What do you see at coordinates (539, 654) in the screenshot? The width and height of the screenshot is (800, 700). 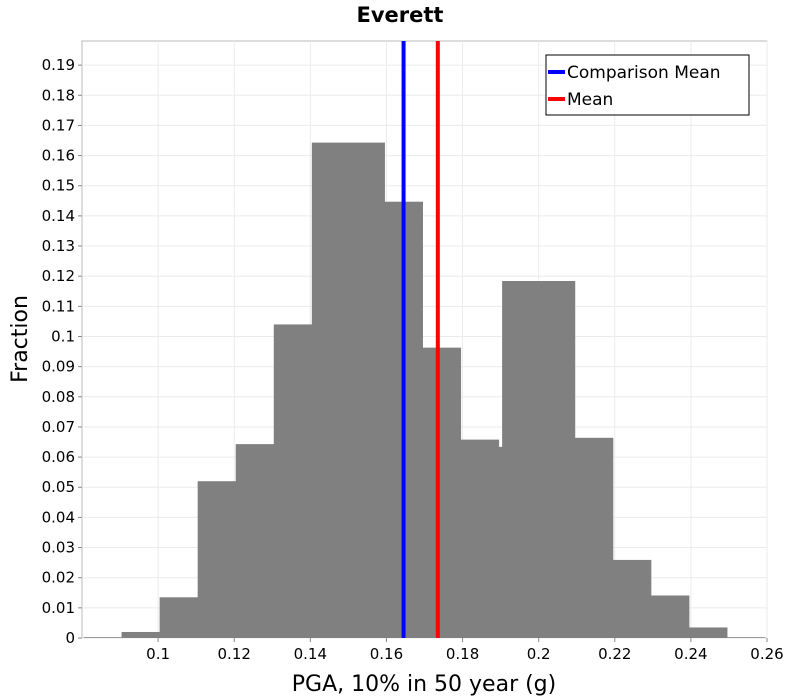 I see `x-tick-label: 0.2` at bounding box center [539, 654].